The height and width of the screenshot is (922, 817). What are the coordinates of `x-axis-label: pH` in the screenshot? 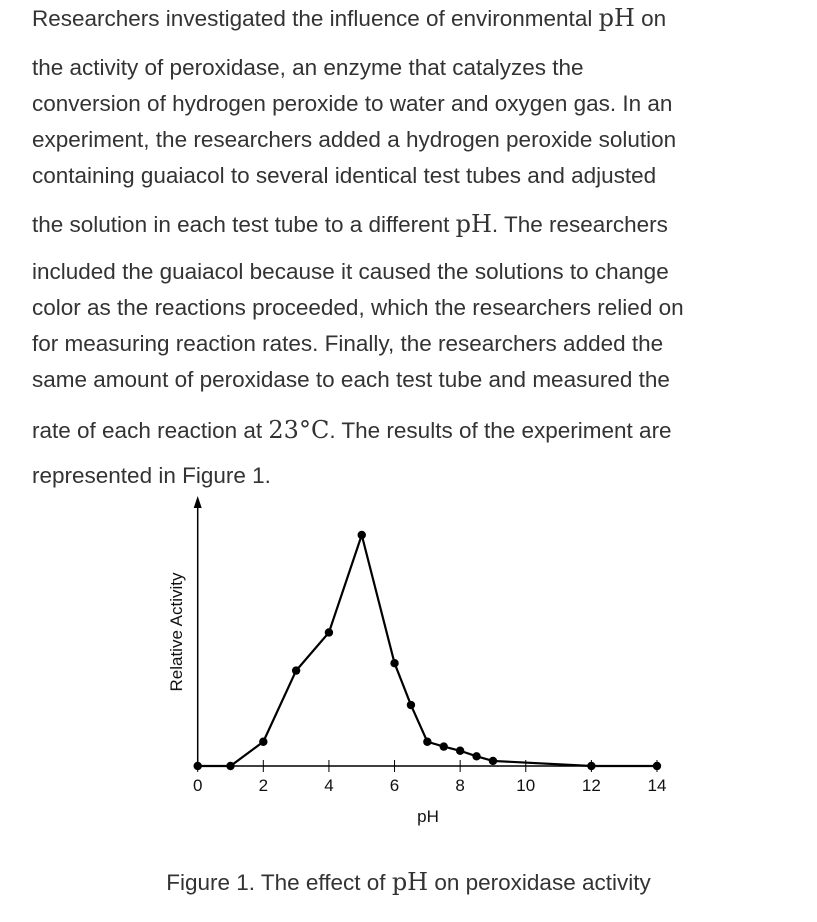 It's located at (428, 816).